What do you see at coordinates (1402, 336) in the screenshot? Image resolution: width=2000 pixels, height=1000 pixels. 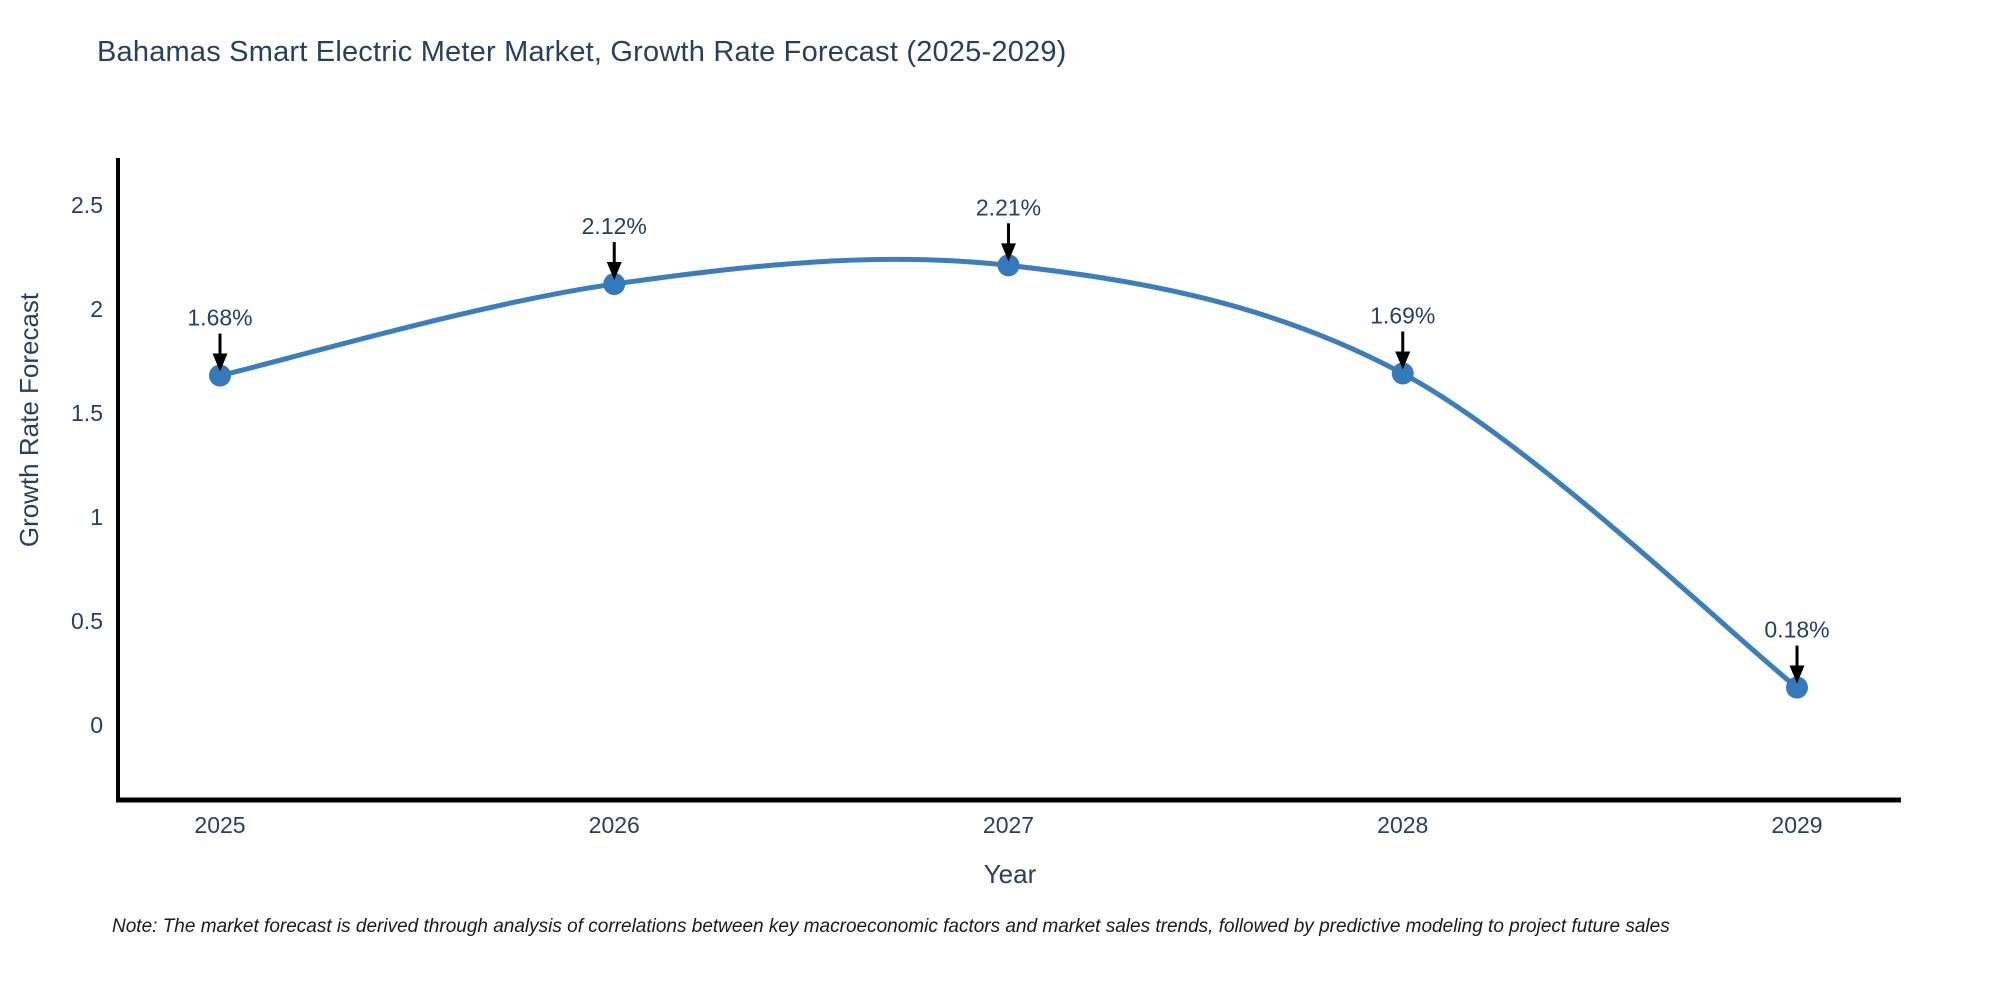 I see `point-annotation: 1.69%` at bounding box center [1402, 336].